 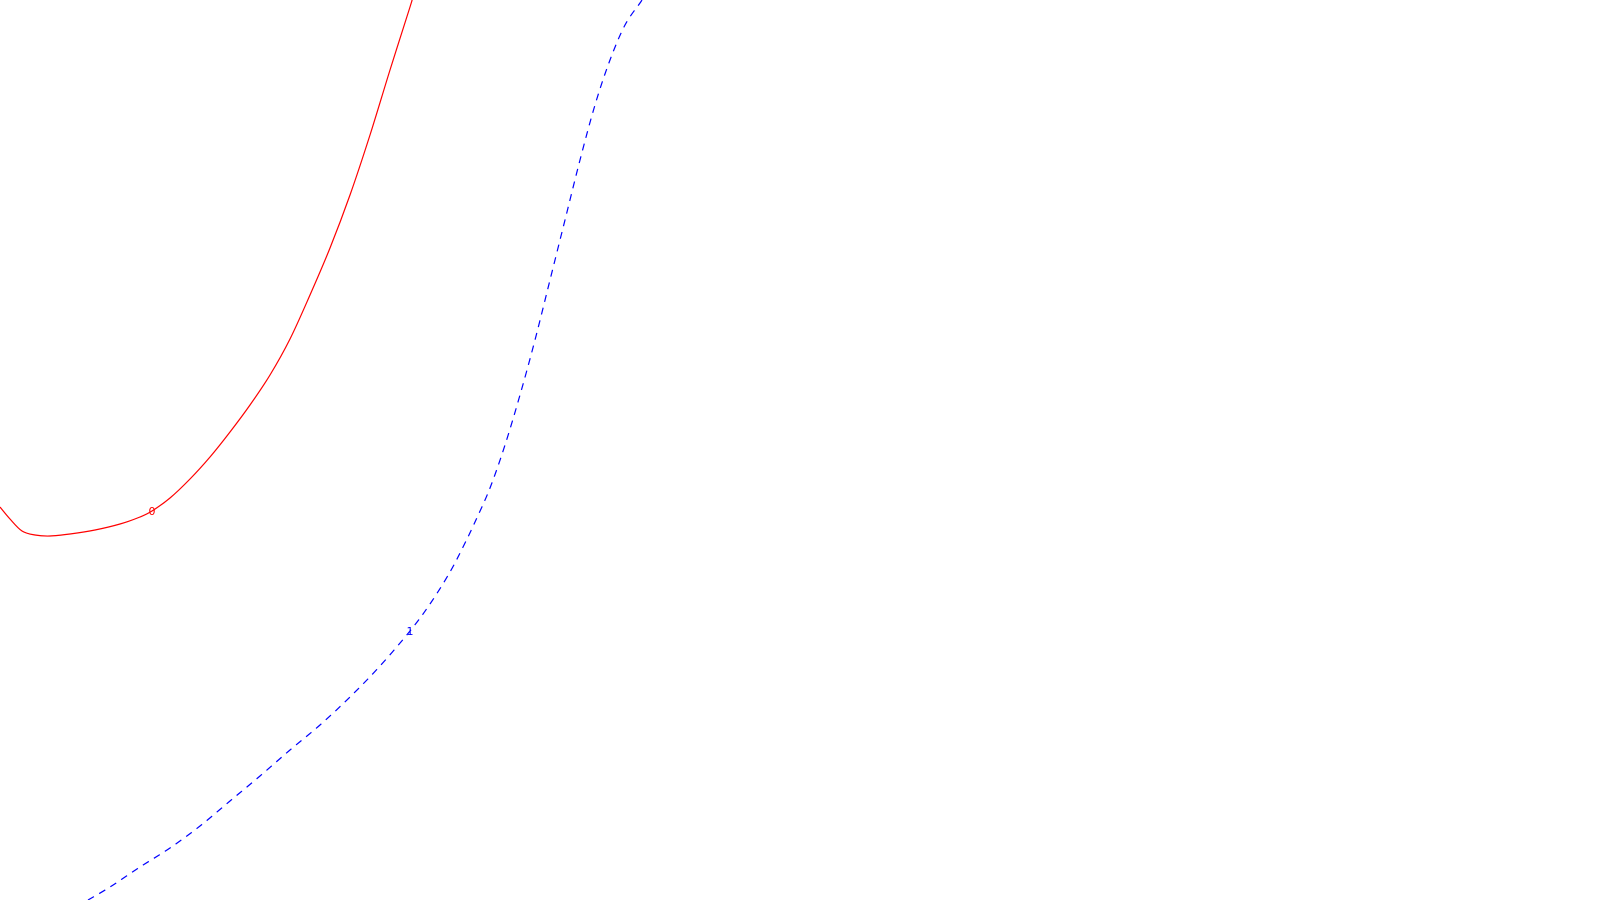 I want to click on label-layer: 01, so click(x=281, y=571).